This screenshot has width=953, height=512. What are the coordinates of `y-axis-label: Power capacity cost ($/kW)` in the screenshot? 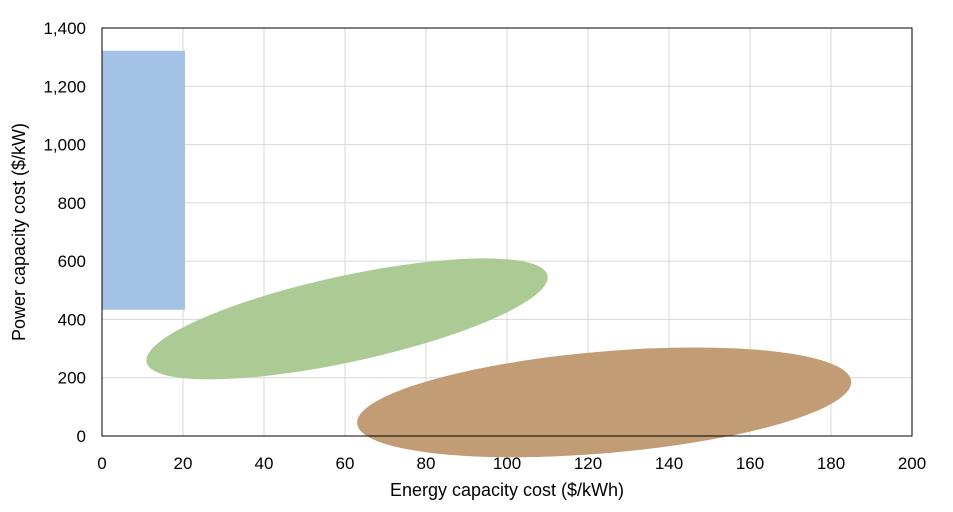 It's located at (19, 232).